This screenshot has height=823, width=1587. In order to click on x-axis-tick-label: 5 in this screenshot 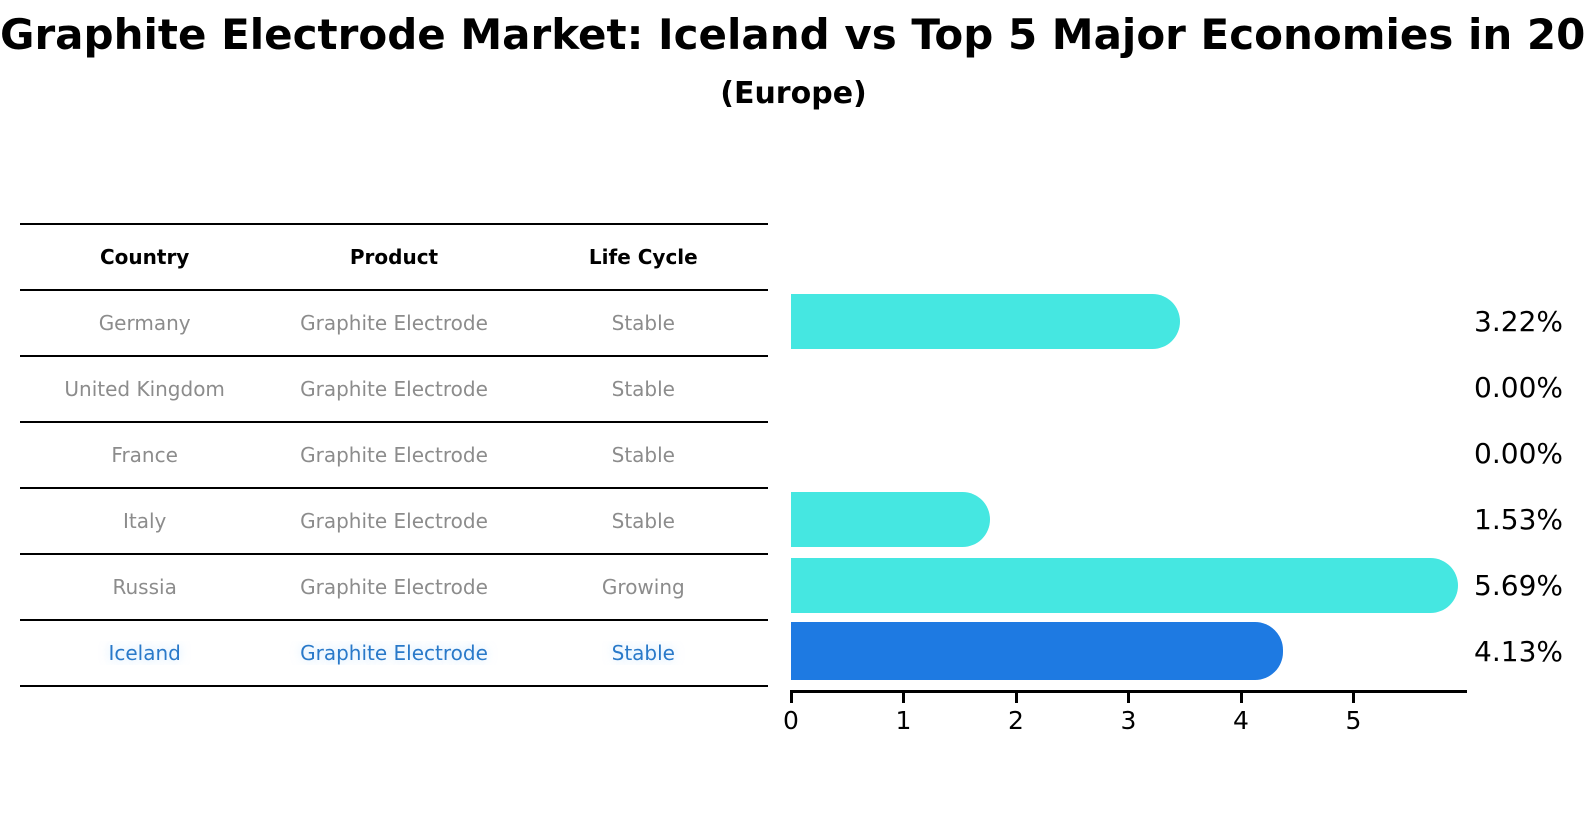, I will do `click(1353, 720)`.